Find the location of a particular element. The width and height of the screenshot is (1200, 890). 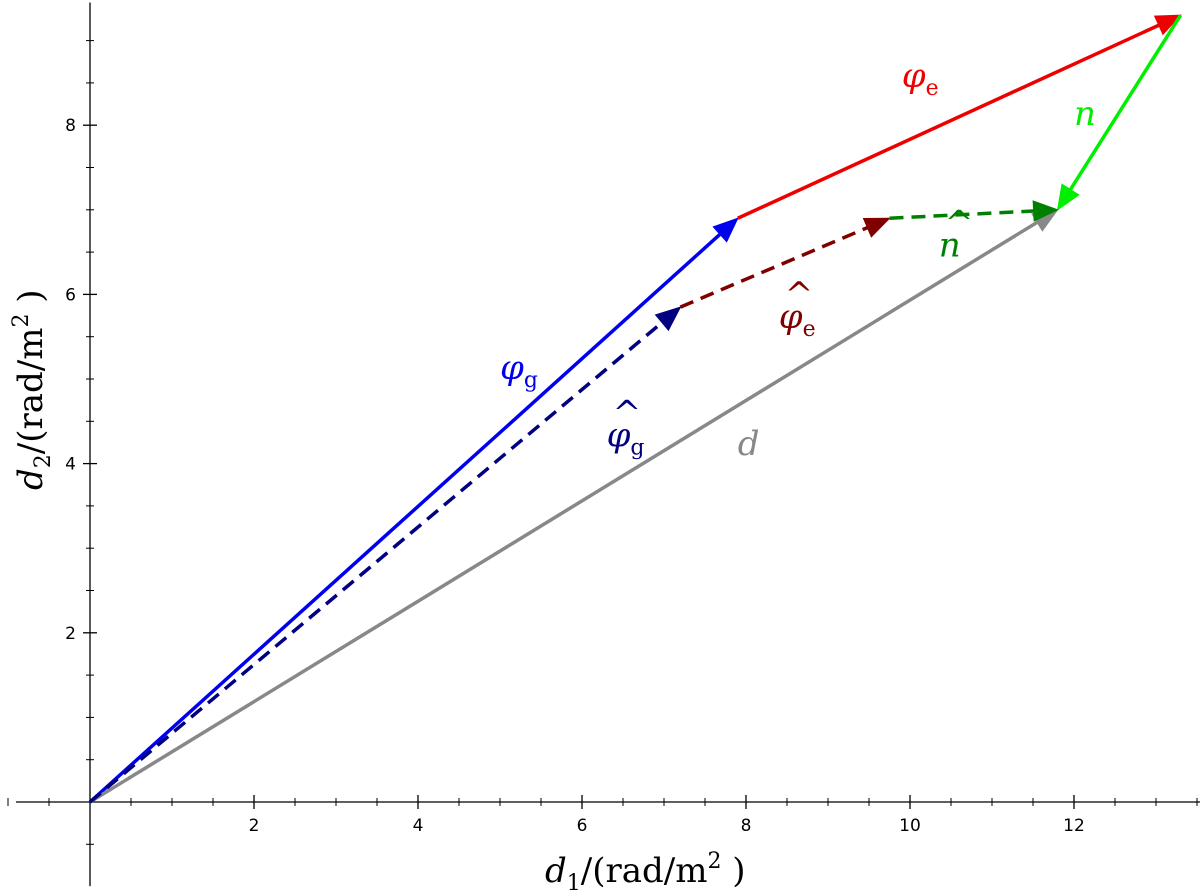

vector-label-phi_g_hat: φg is located at coordinates (626, 438).